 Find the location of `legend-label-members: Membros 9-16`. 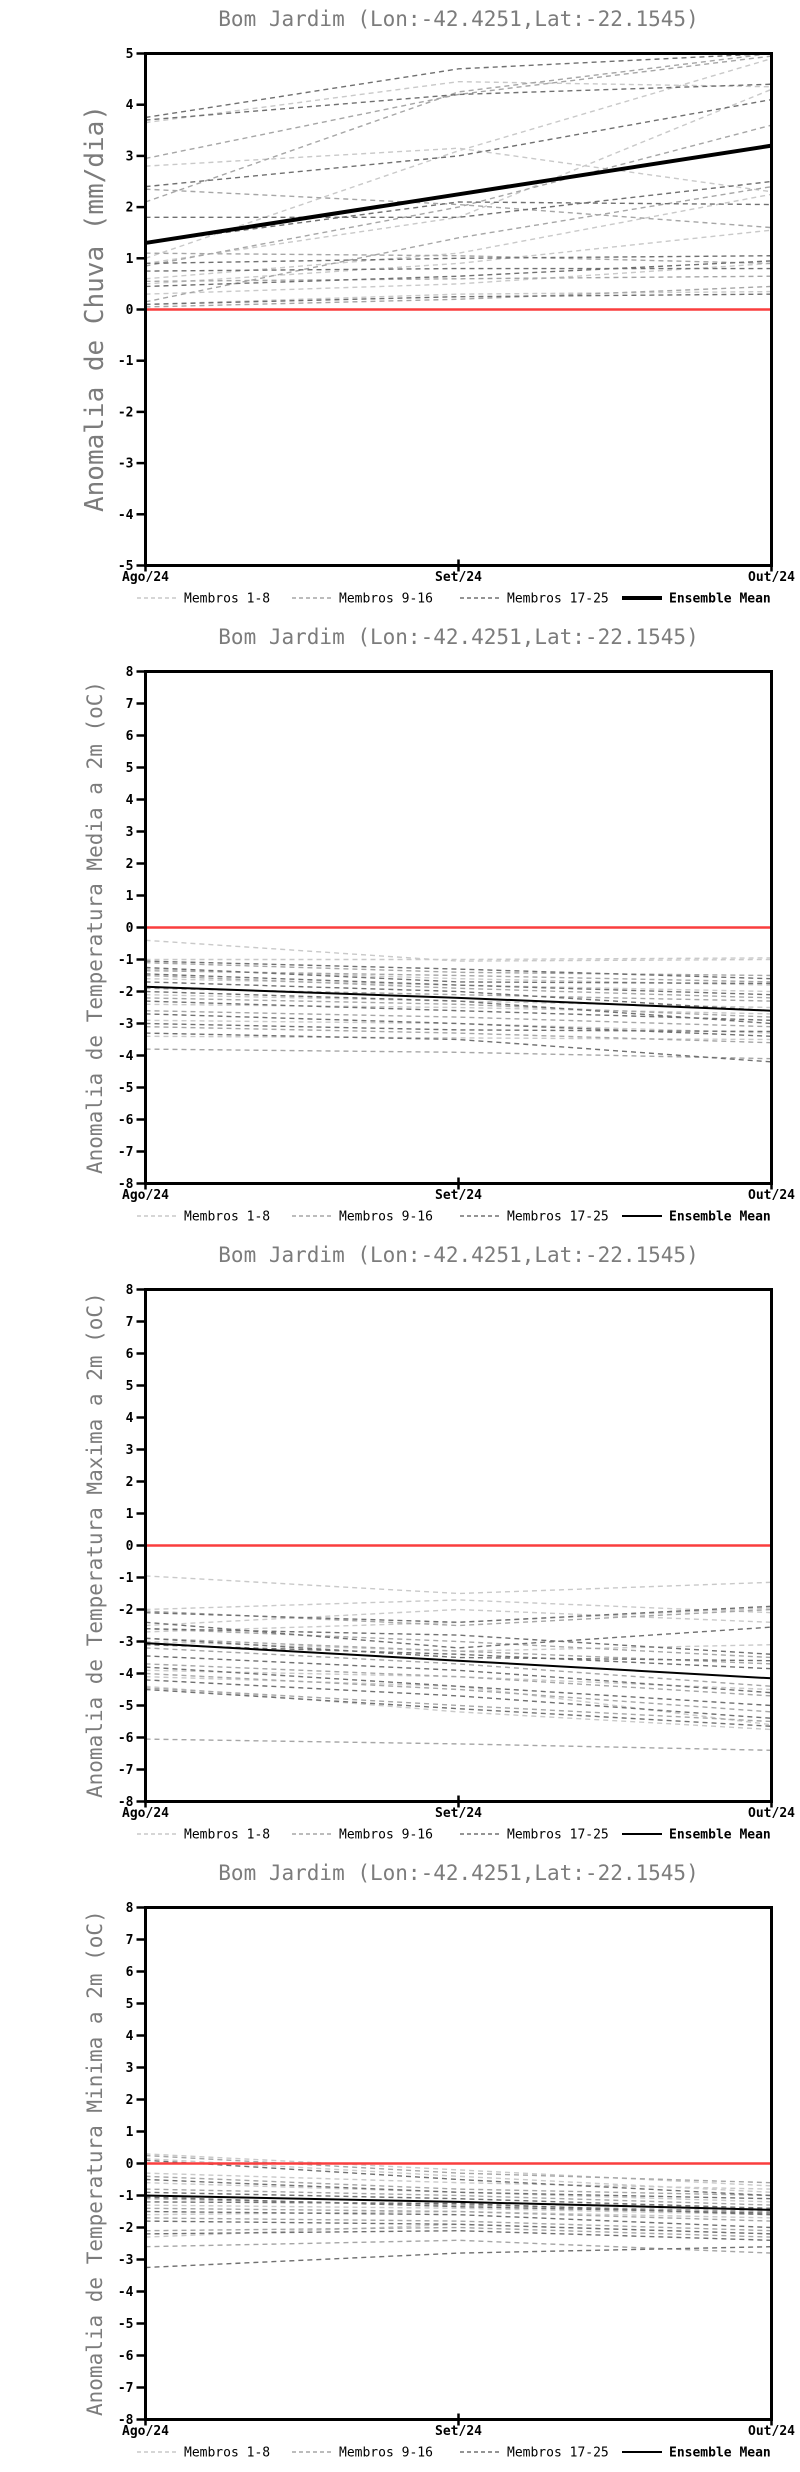

legend-label-members: Membros 9-16 is located at coordinates (386, 599).